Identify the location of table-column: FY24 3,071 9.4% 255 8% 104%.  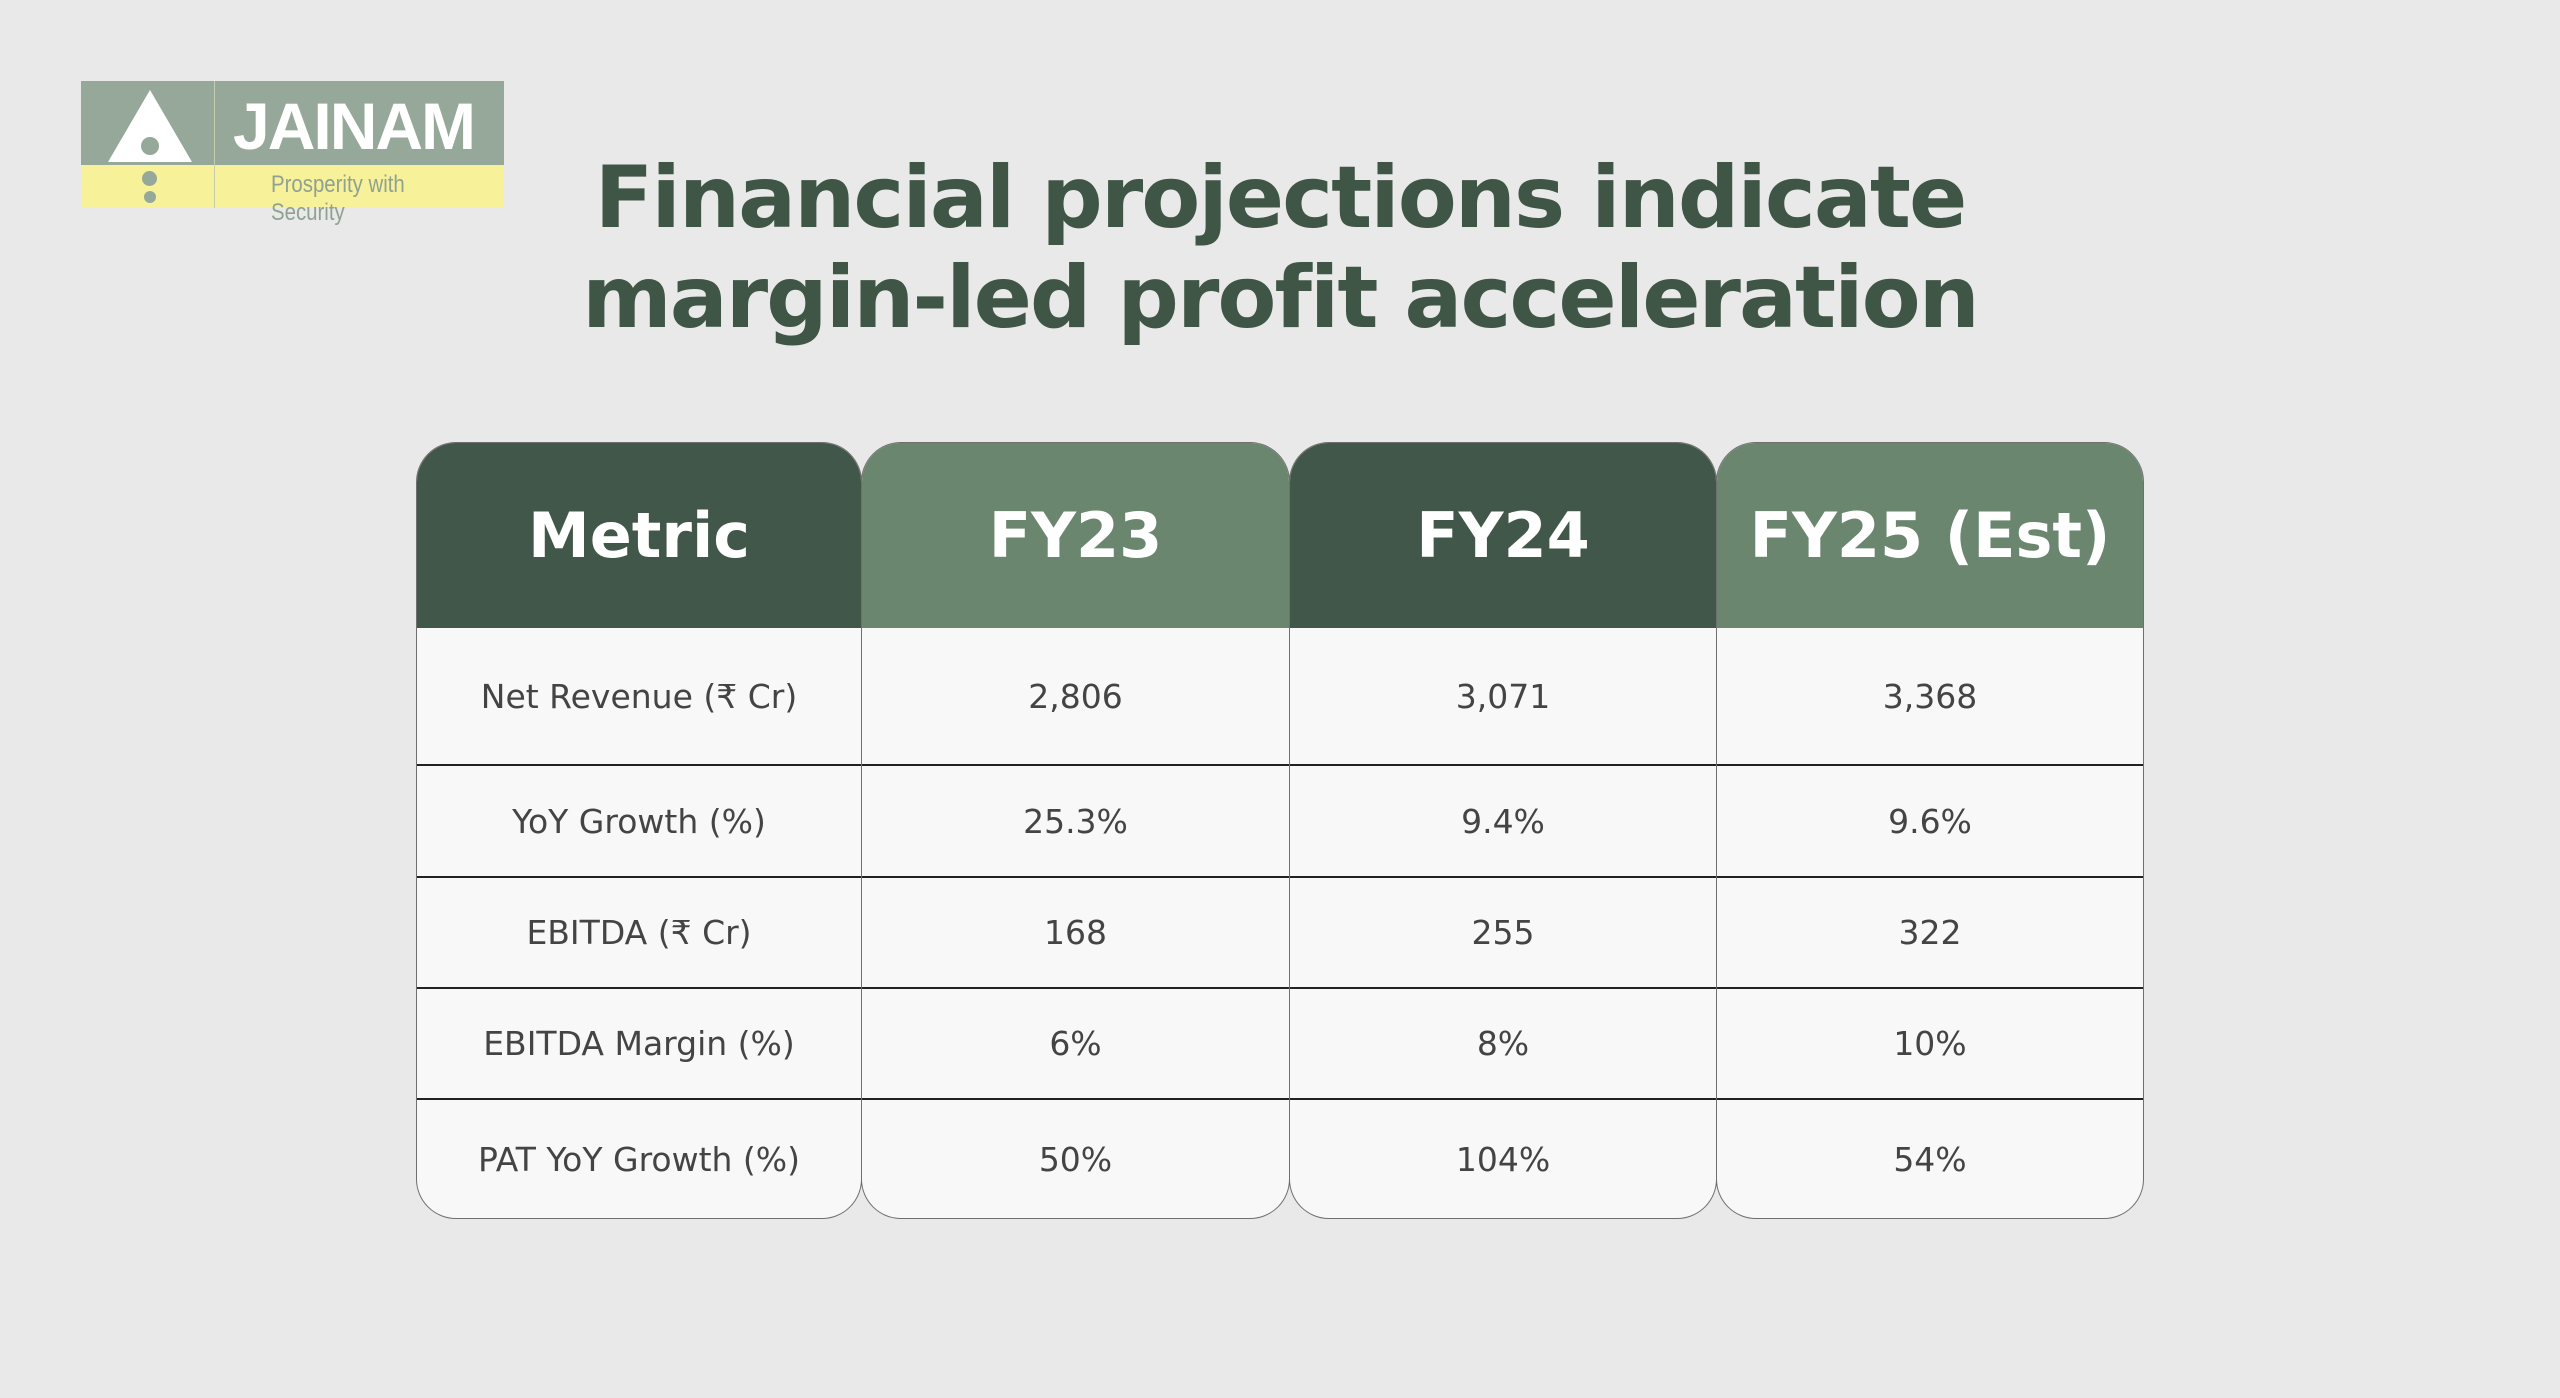
(1503, 830).